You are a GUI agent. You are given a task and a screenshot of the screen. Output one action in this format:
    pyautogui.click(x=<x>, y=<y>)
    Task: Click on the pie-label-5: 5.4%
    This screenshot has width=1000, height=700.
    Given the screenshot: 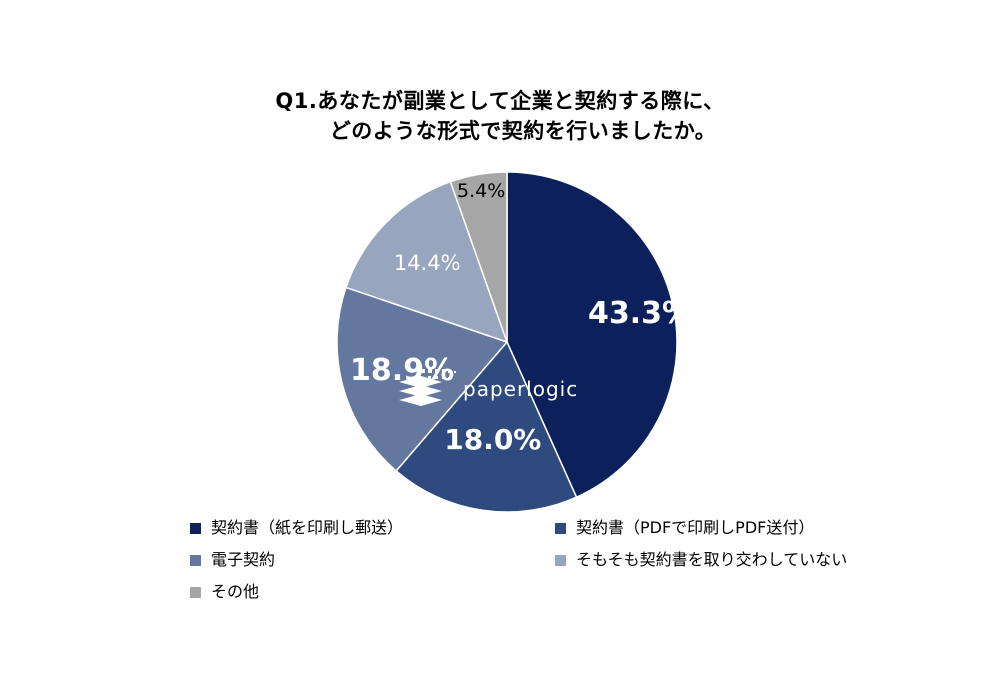 What is the action you would take?
    pyautogui.click(x=481, y=191)
    